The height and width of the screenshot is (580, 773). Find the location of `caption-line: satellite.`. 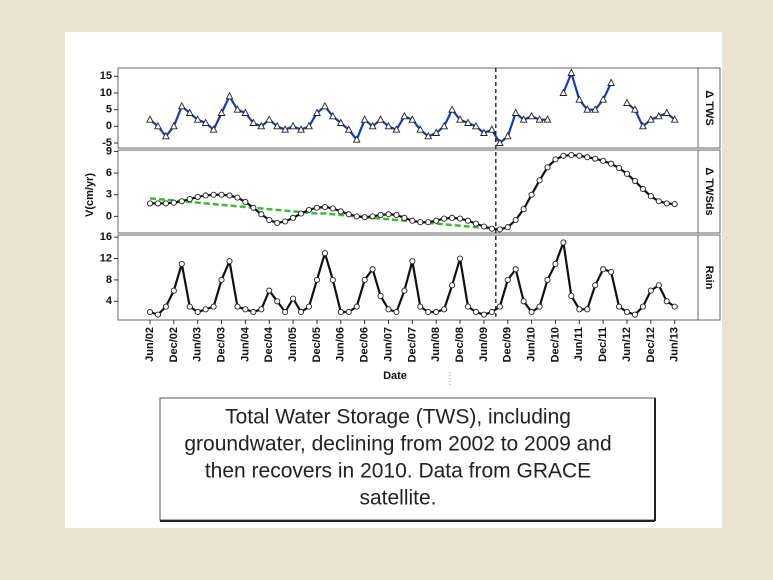

caption-line: satellite. is located at coordinates (397, 498).